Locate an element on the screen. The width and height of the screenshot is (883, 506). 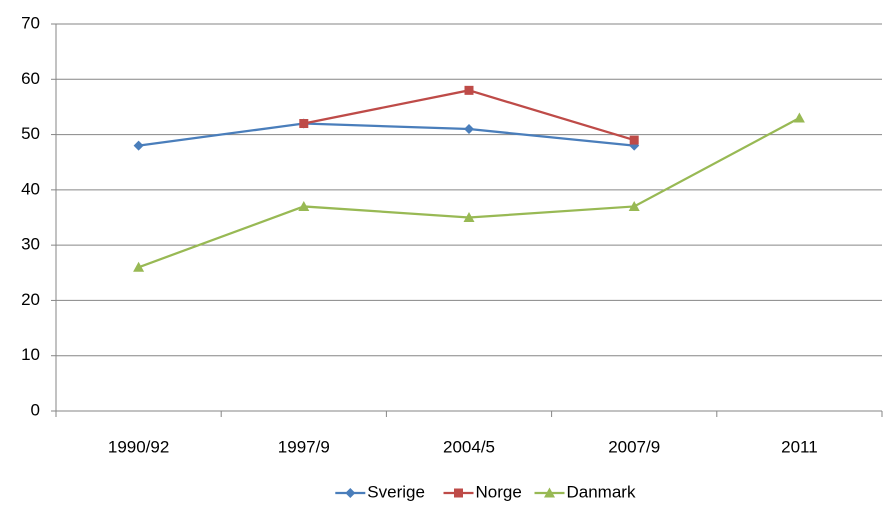
y-tick-label: 50 is located at coordinates (30, 133).